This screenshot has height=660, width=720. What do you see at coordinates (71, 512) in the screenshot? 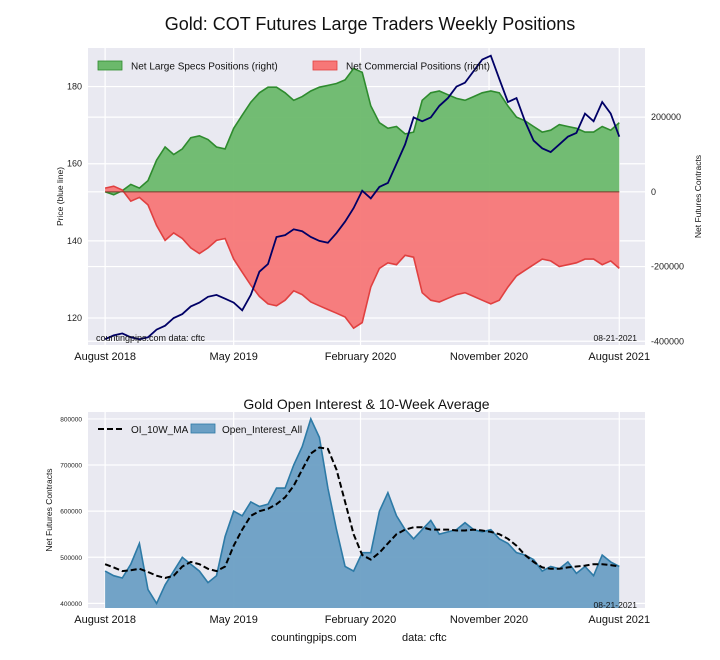
I see `y-tick-label: 600000` at bounding box center [71, 512].